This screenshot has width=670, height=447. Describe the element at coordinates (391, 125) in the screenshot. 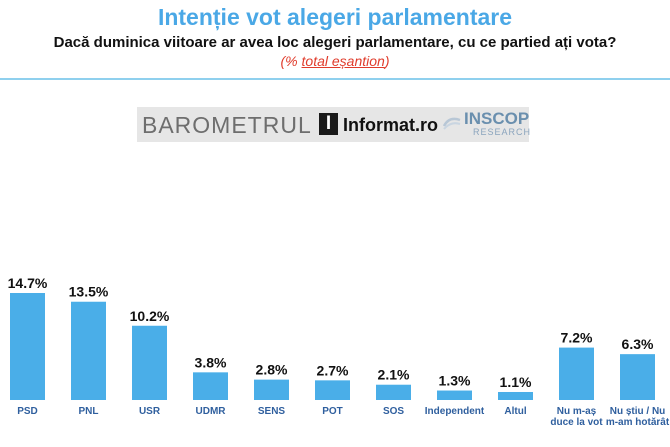

I see `informat-logo: Informat.ro` at that location.